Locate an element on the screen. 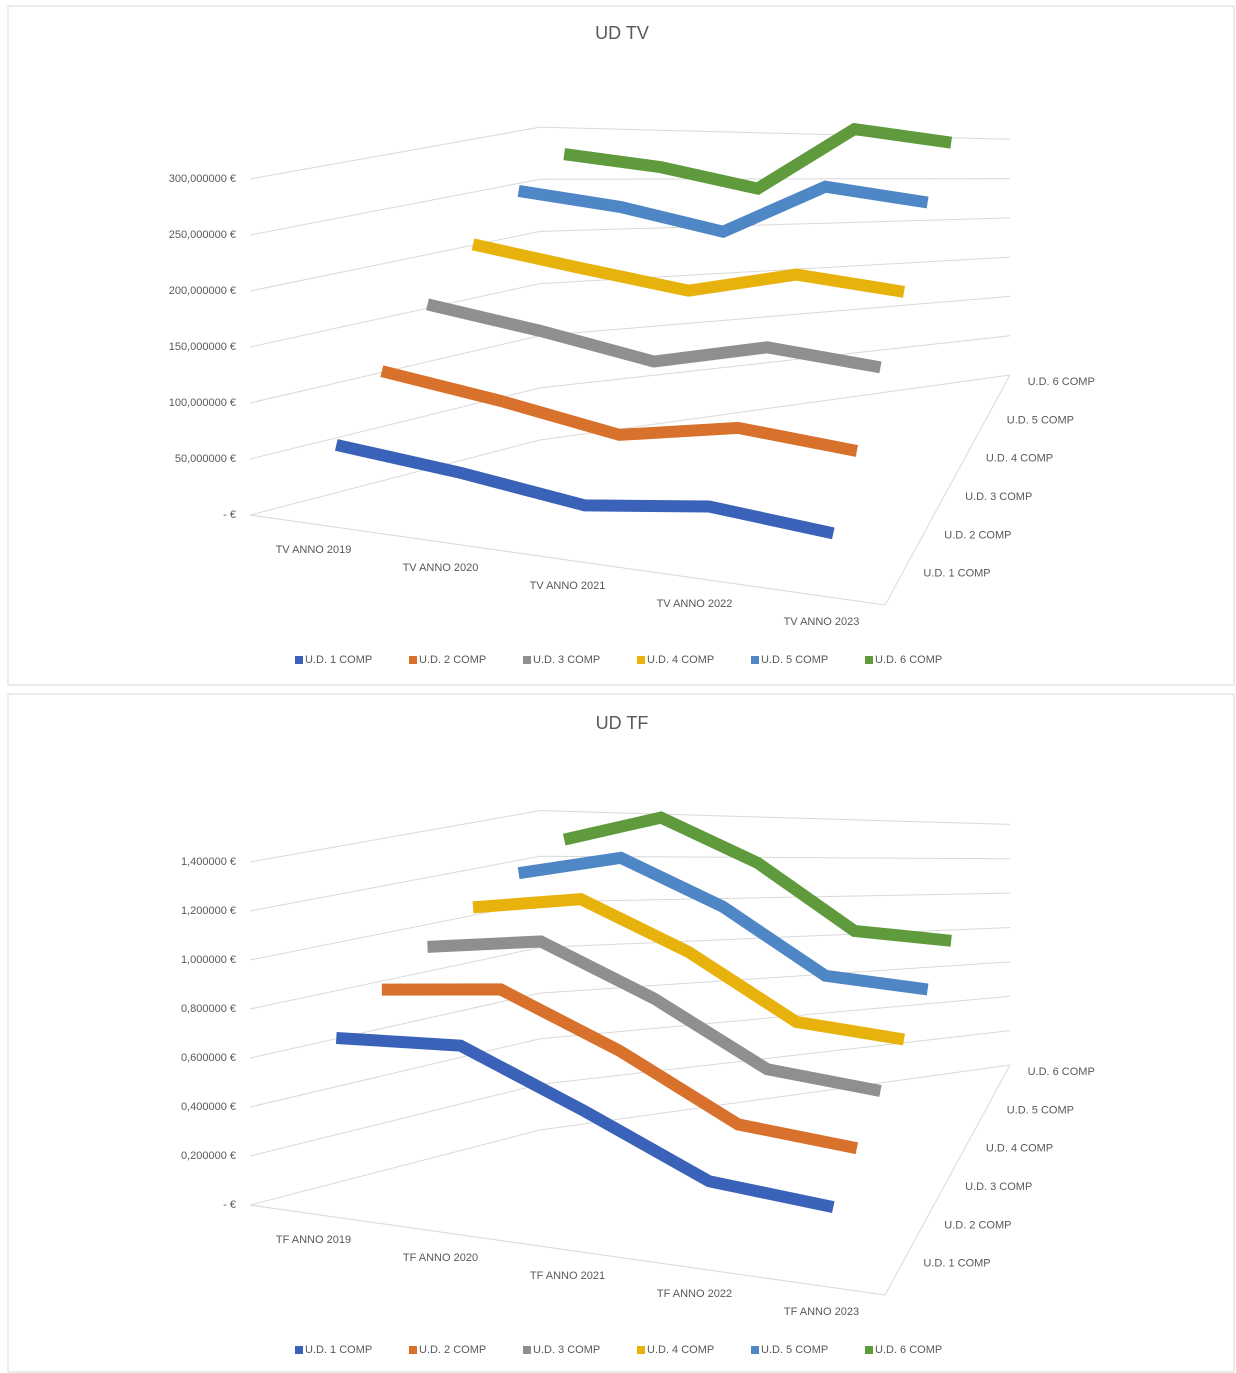 This screenshot has height=1373, width=1236. y-tick-label: 0,200000 € is located at coordinates (208, 1156).